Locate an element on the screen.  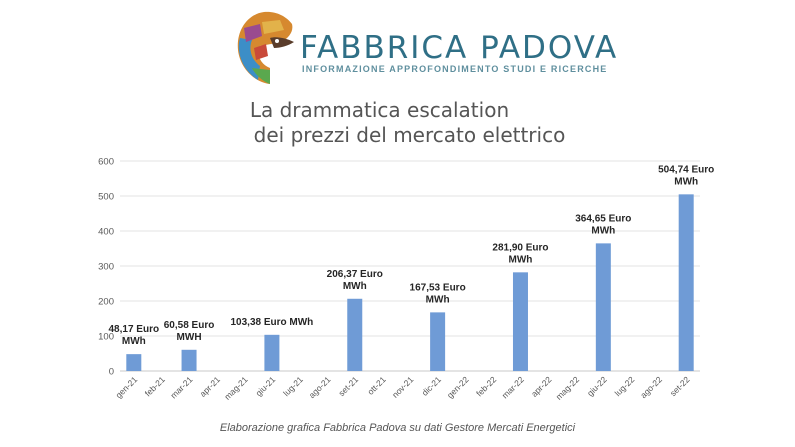
x-tick-label: ago-21 is located at coordinates (320, 387).